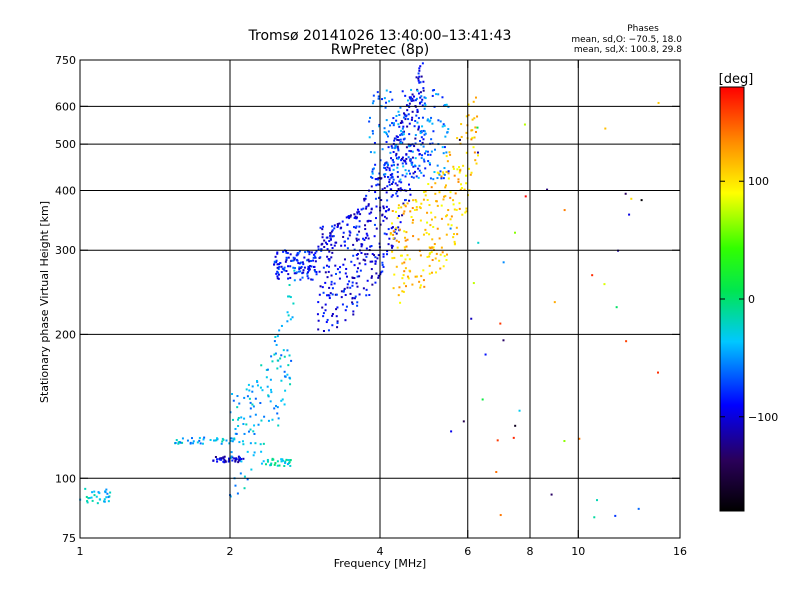 Image resolution: width=800 pixels, height=600 pixels. What do you see at coordinates (80, 551) in the screenshot?
I see `x-tick-label: 1` at bounding box center [80, 551].